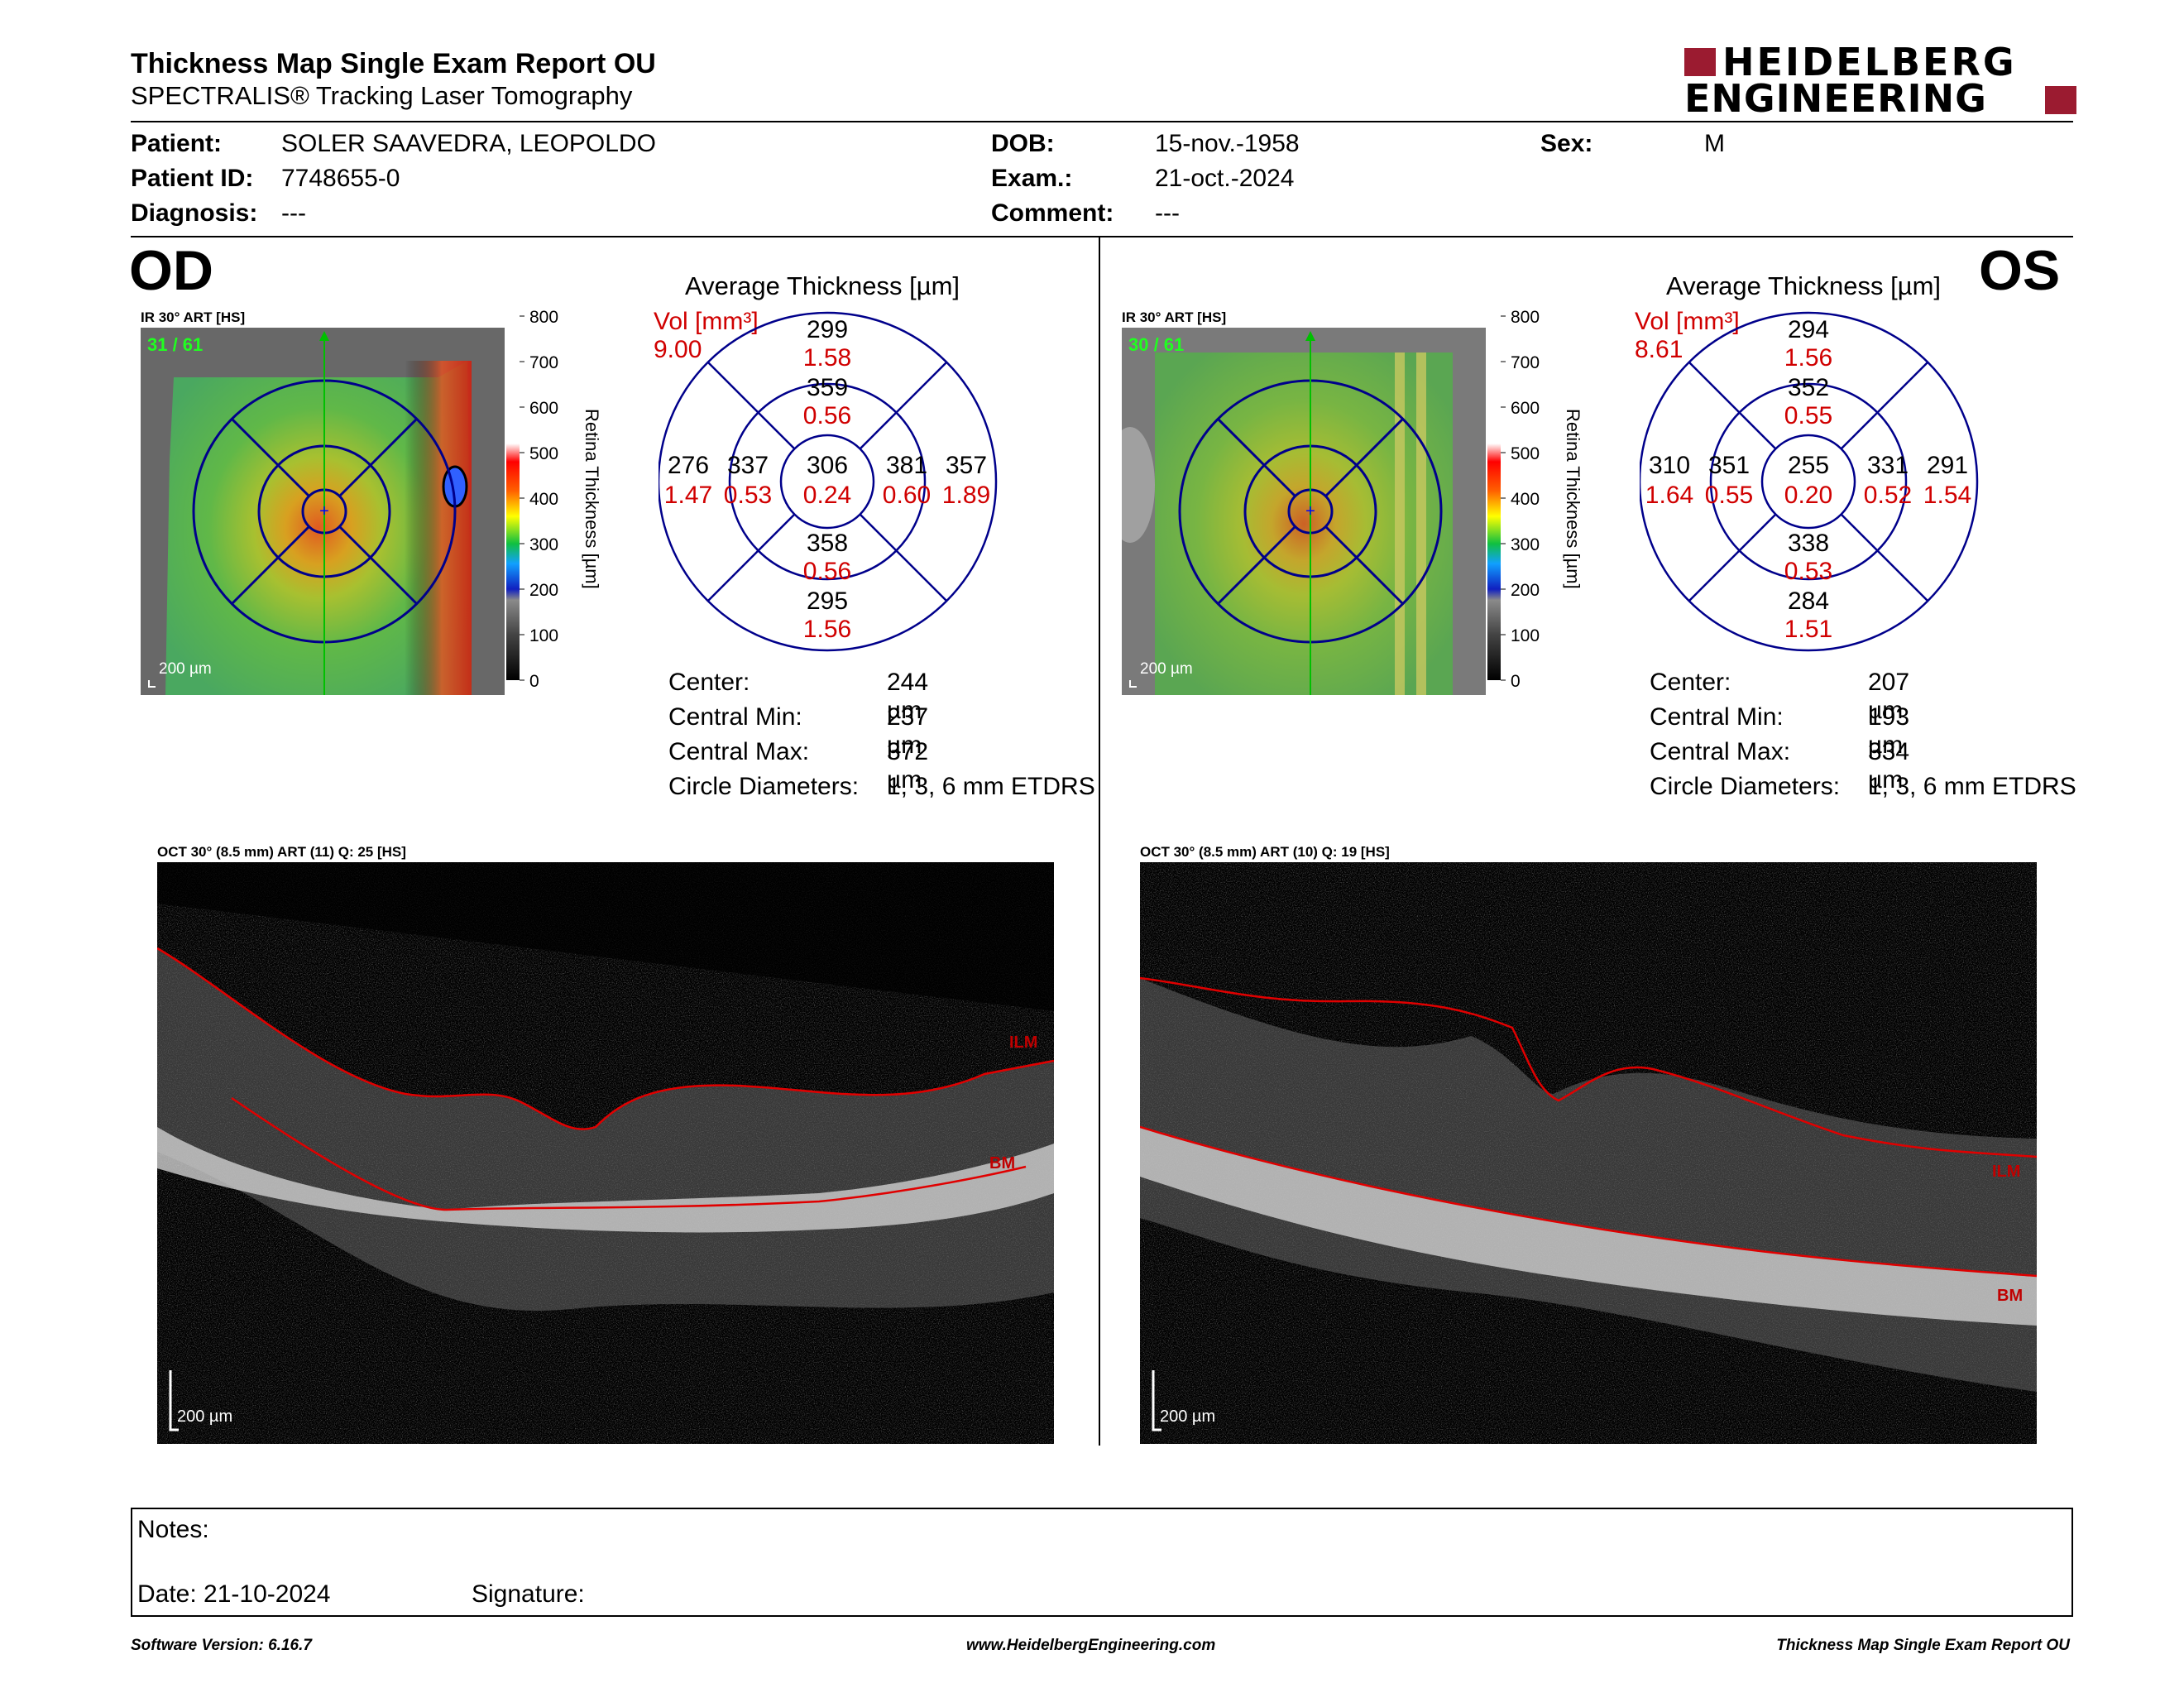 This screenshot has width=2184, height=1688. Describe the element at coordinates (1304, 523) in the screenshot. I see `os-map-overlay` at that location.